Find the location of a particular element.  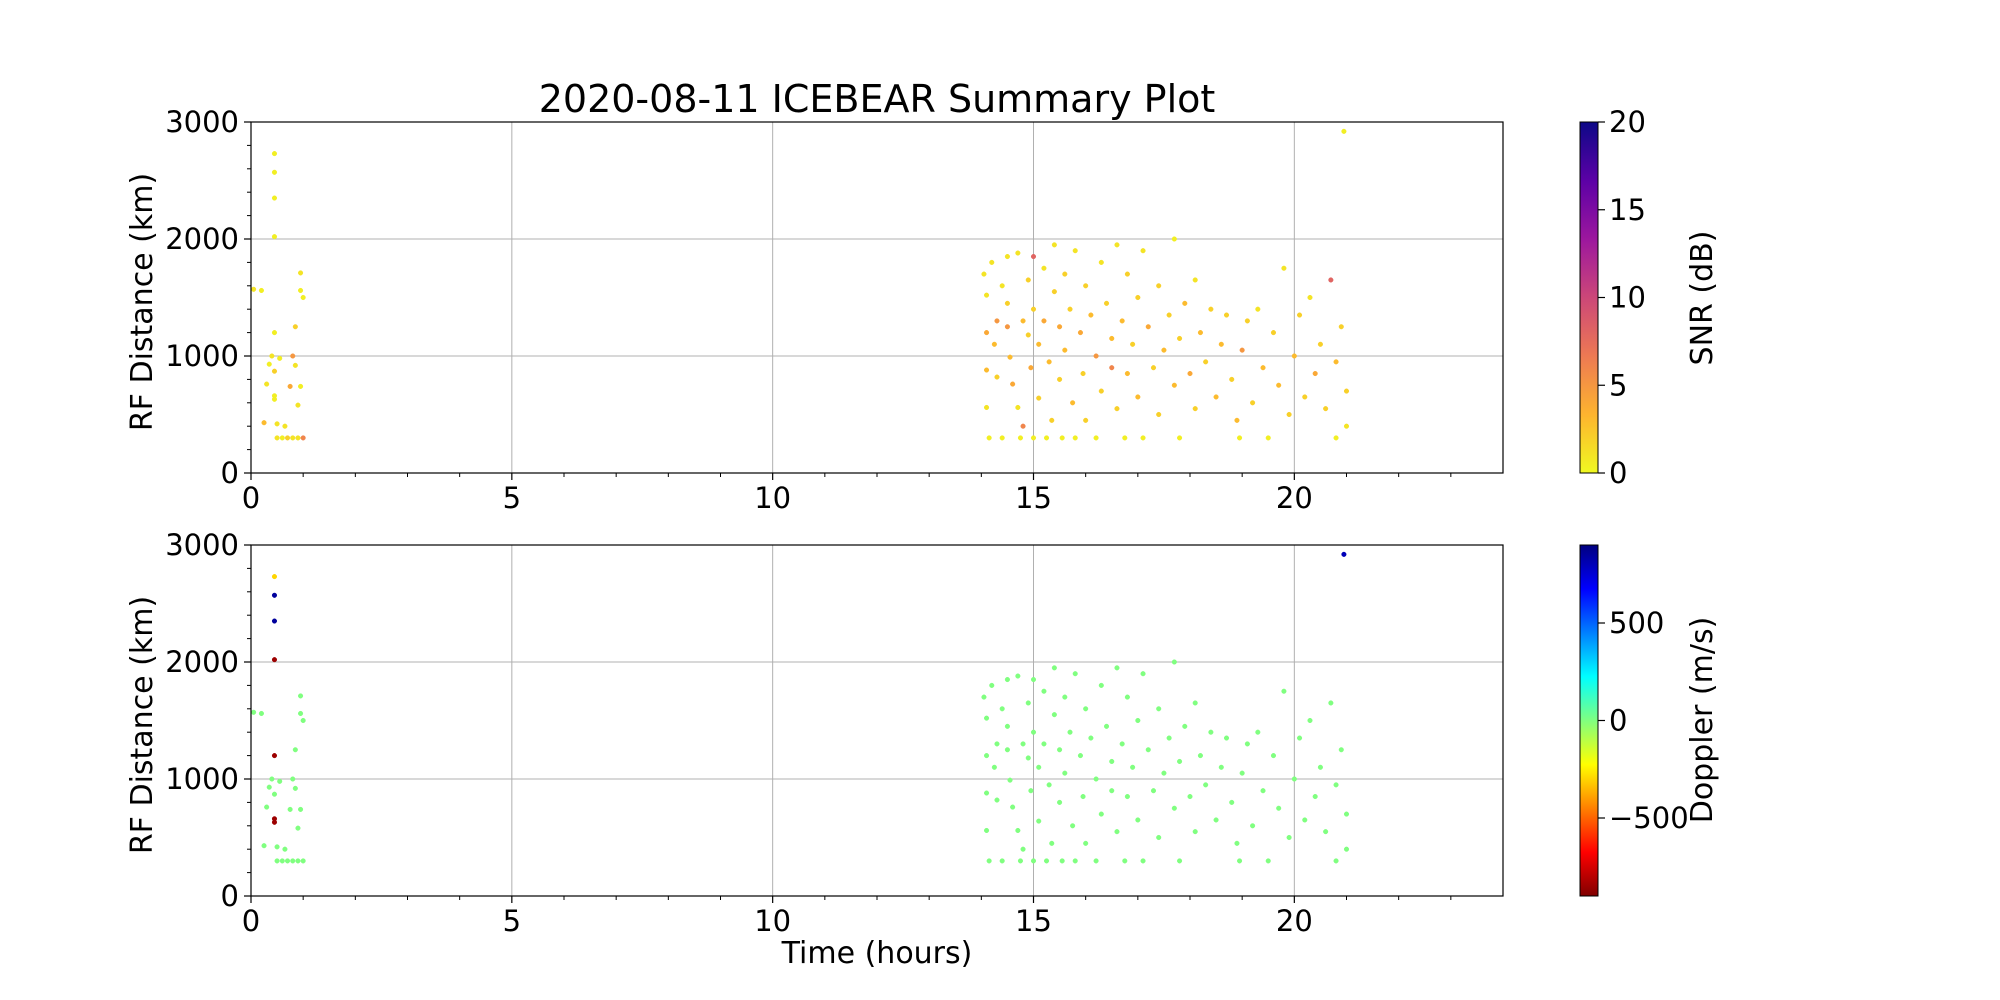

y-tick-label: 0 is located at coordinates (230, 896).